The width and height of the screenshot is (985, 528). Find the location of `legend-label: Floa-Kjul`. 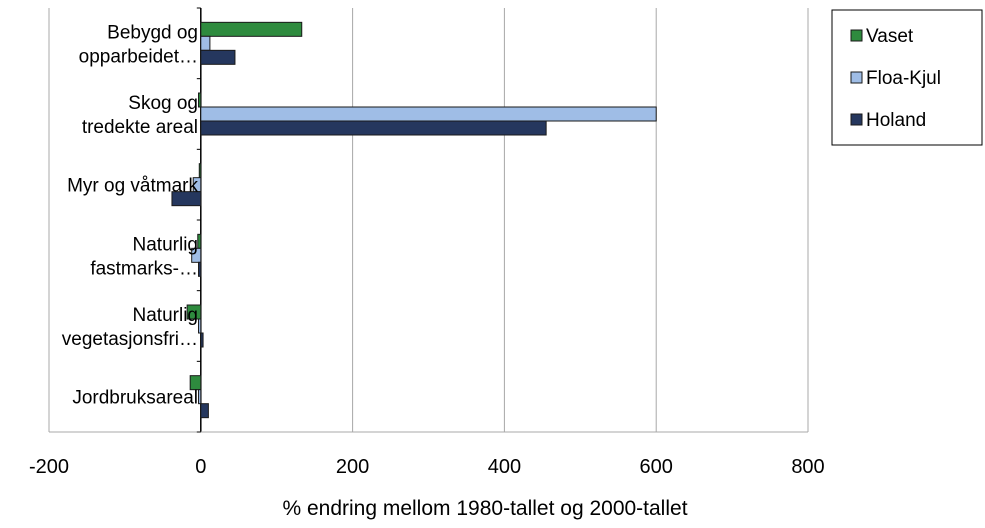

legend-label: Floa-Kjul is located at coordinates (903, 78).